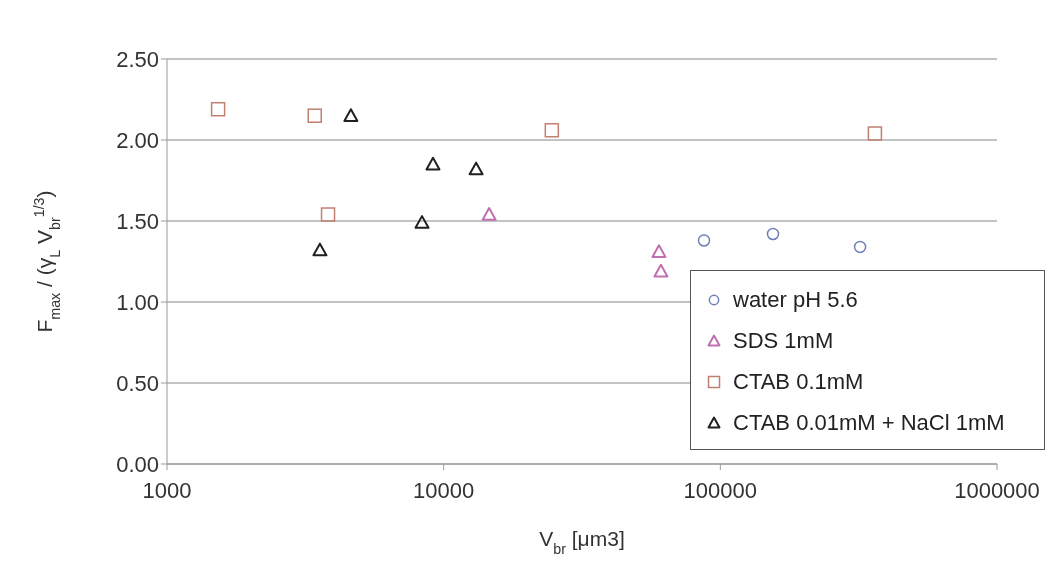 This screenshot has width=1060, height=569. What do you see at coordinates (582, 542) in the screenshot?
I see `x-axis-title: V$_{br}$ [μm3]` at bounding box center [582, 542].